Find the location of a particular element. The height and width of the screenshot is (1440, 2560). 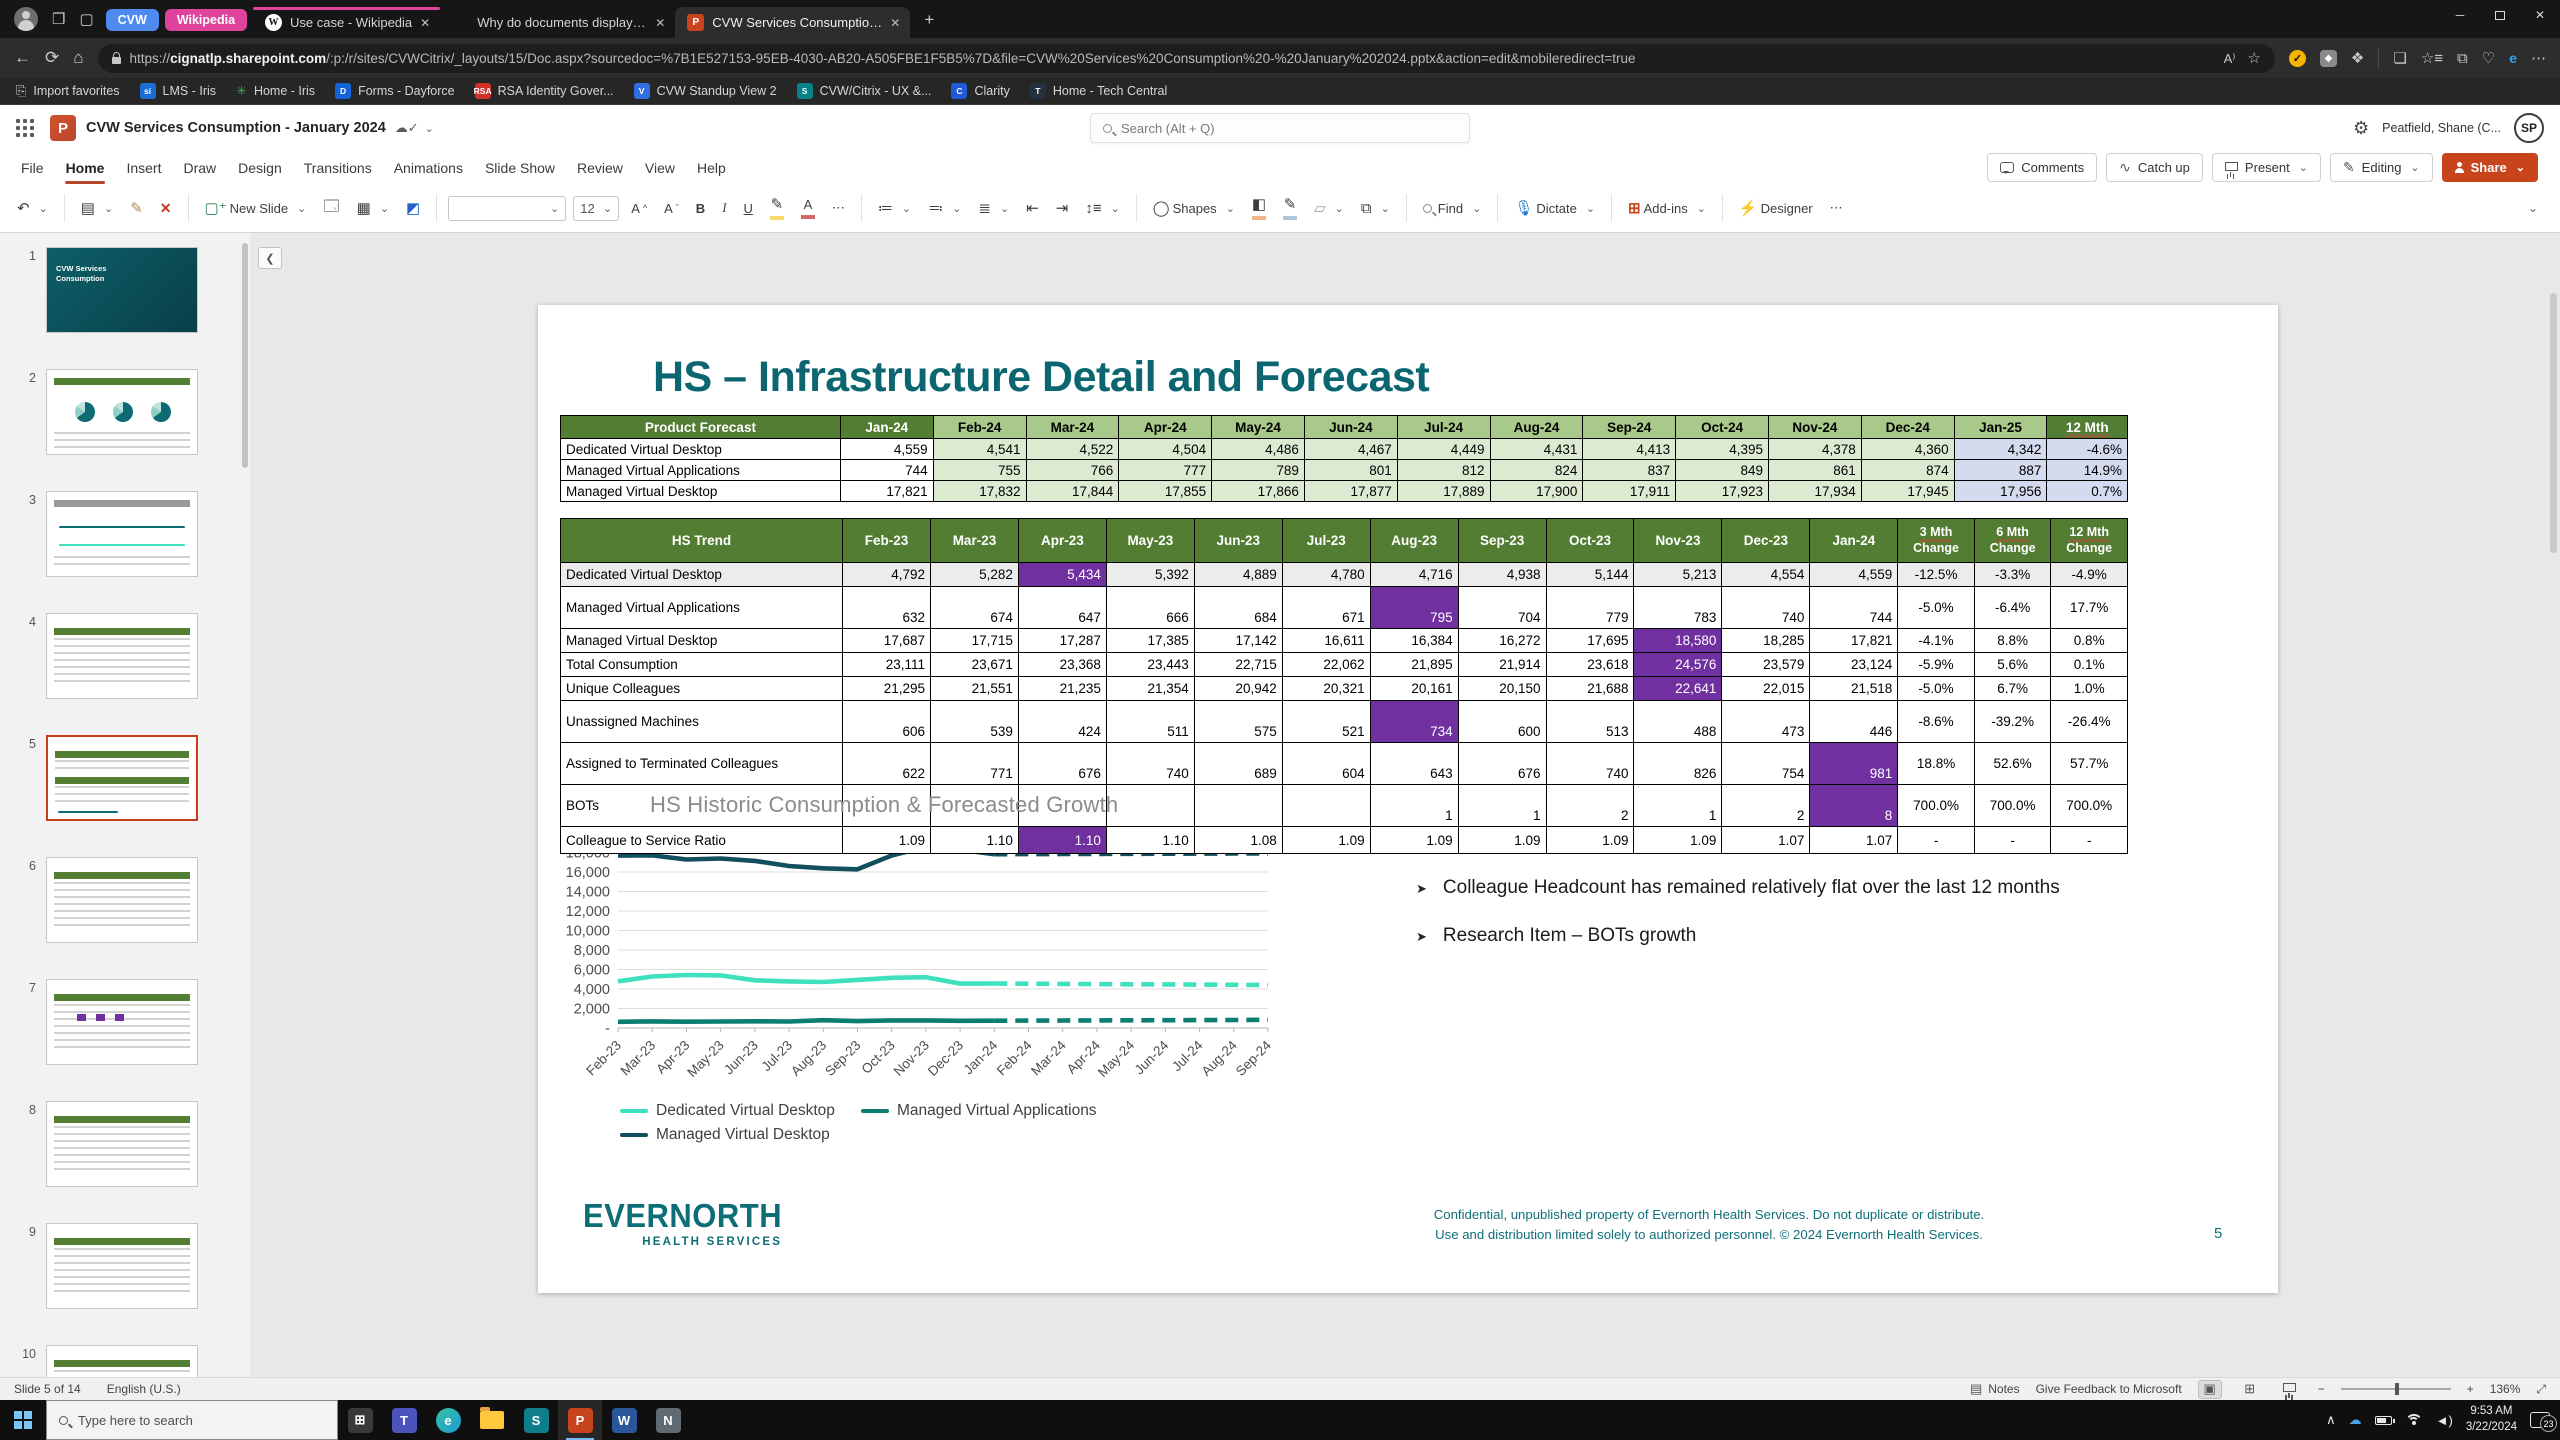

more-font-options-icon: ⋯ is located at coordinates (838, 207).